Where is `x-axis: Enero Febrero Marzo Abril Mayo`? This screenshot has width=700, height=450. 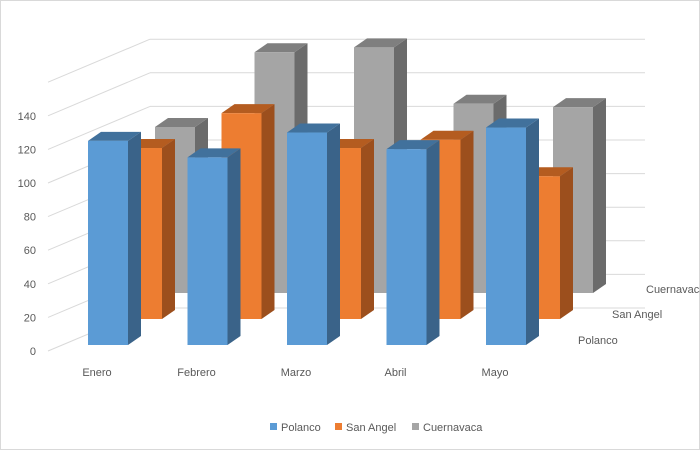
x-axis: Enero Febrero Marzo Abril Mayo is located at coordinates (295, 373).